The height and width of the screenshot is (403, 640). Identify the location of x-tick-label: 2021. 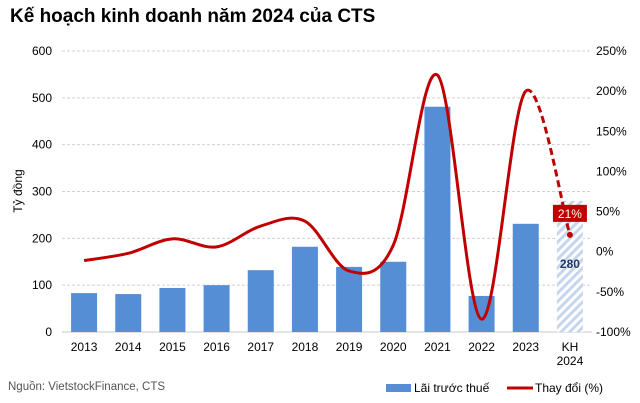
(437, 347).